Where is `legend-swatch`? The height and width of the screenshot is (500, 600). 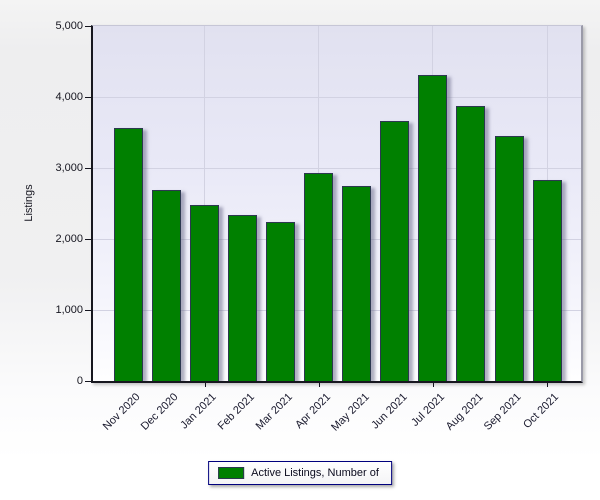
legend-swatch is located at coordinates (231, 473).